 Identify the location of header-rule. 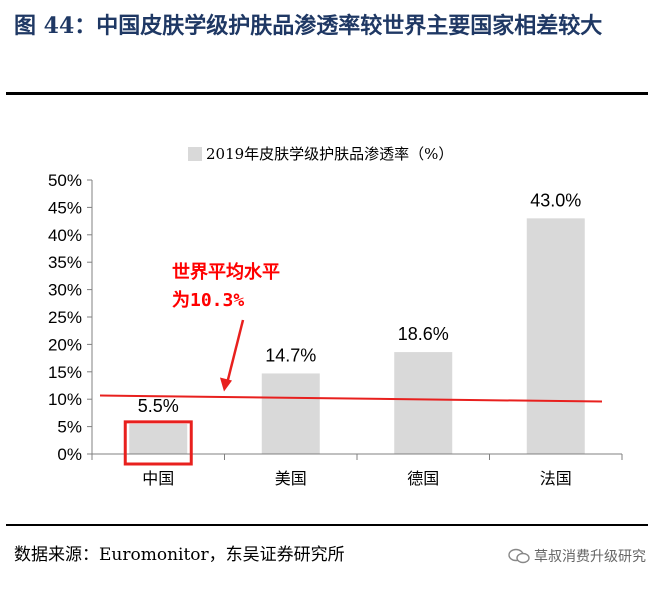
(327, 93).